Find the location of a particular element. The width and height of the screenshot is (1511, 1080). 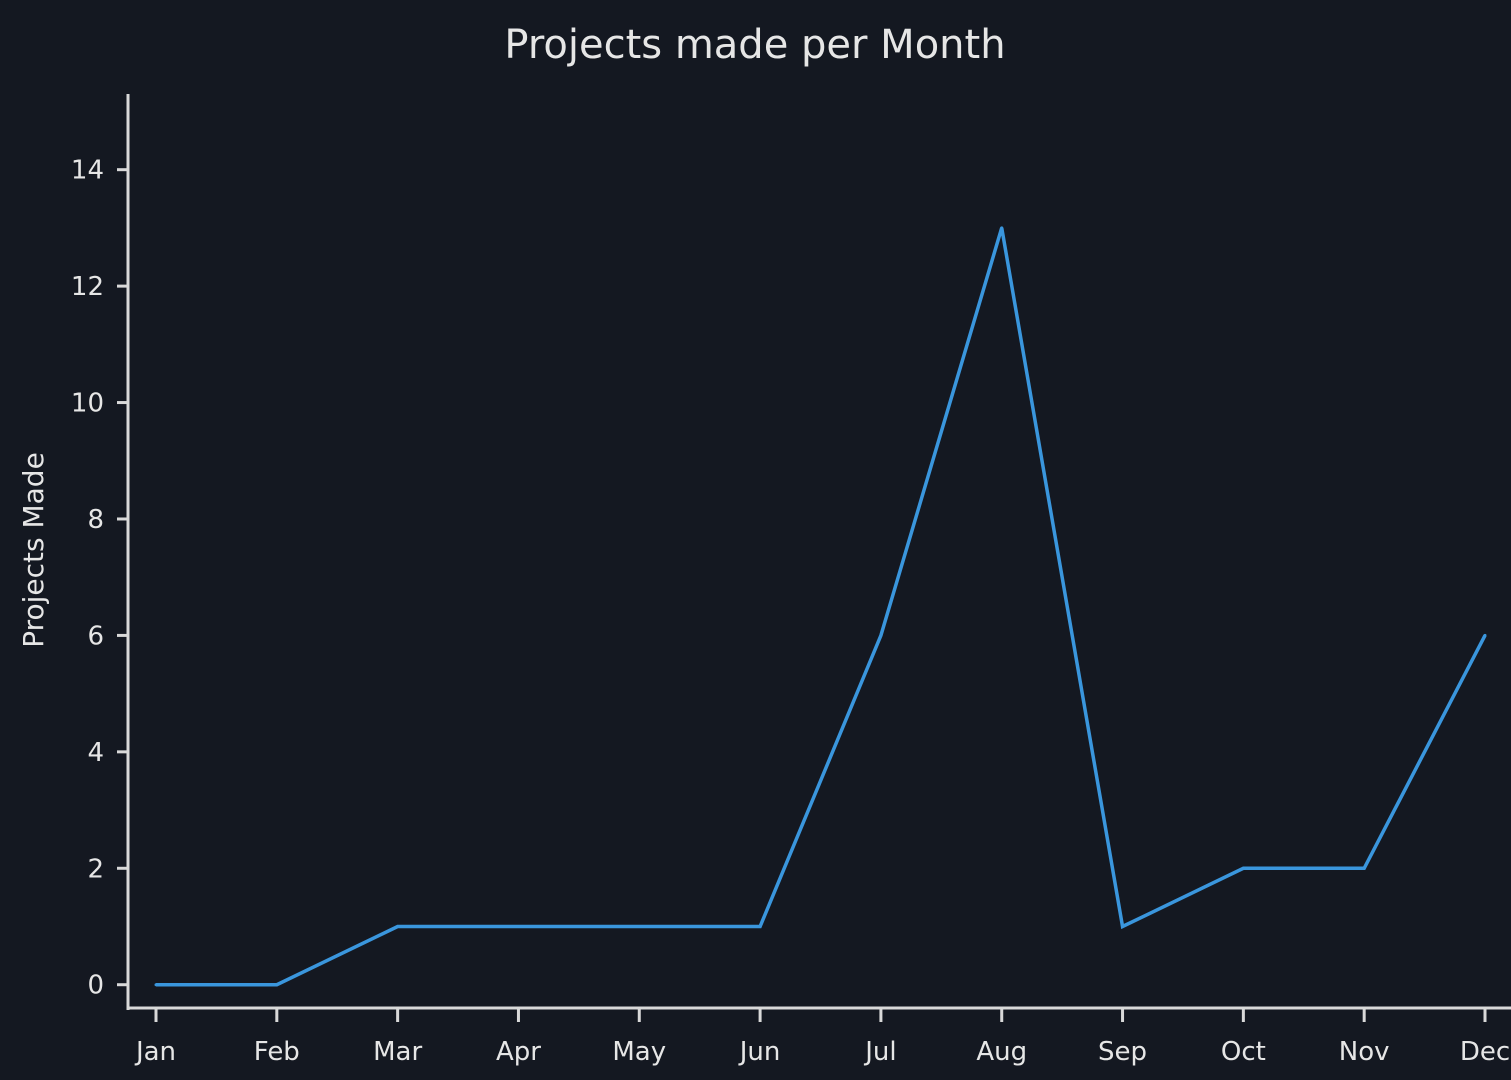

x-tick-label: Oct is located at coordinates (1243, 1052).